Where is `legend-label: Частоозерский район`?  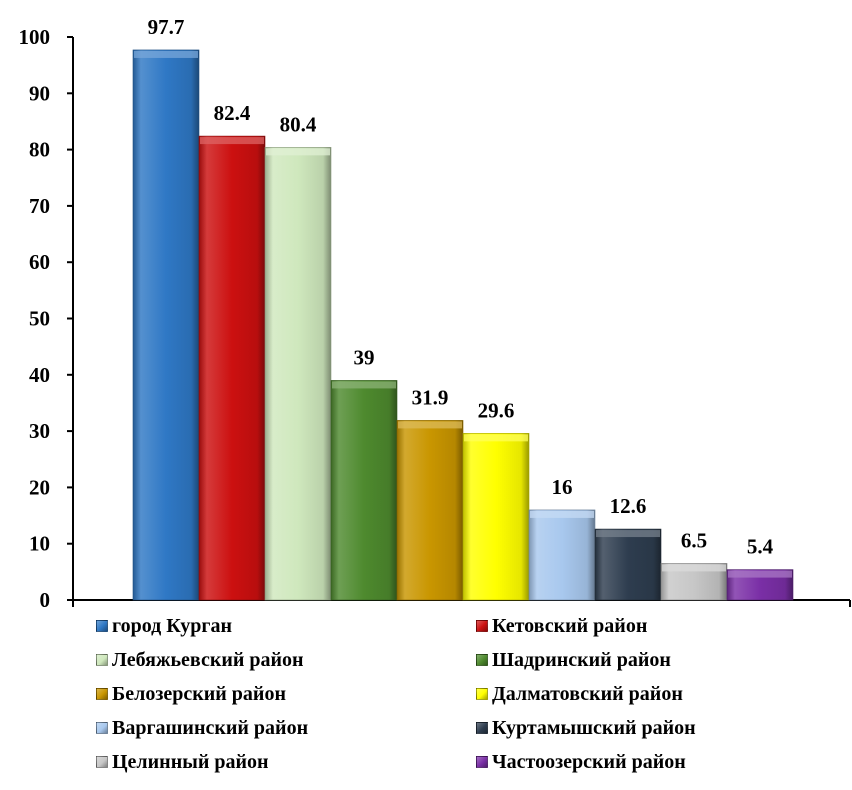 legend-label: Частоозерский район is located at coordinates (589, 761).